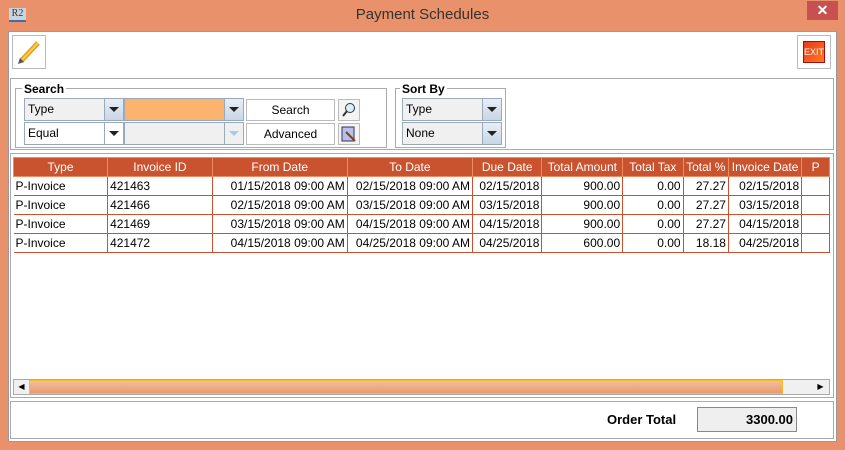 Image resolution: width=845 pixels, height=450 pixels. I want to click on table-cell: 18.18, so click(706, 243).